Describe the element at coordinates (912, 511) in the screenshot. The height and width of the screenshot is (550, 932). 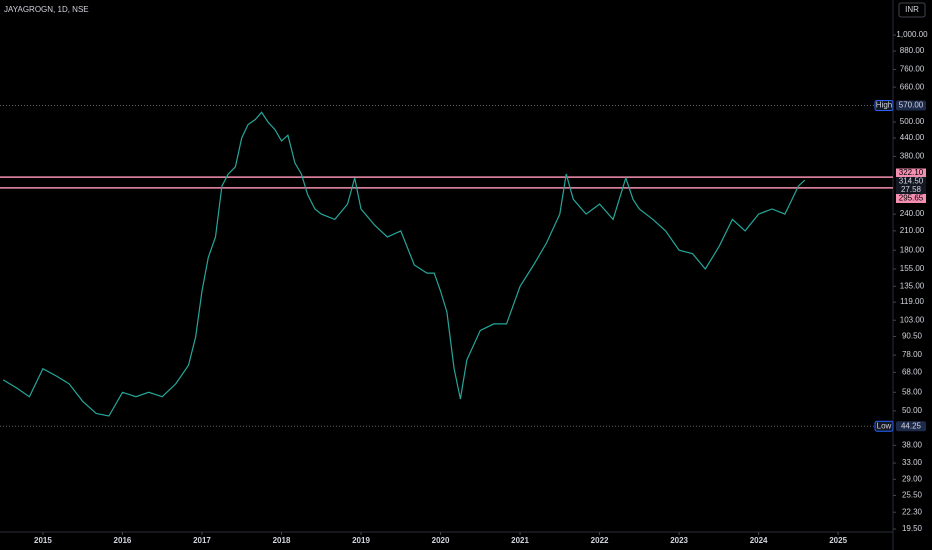
I see `y-tick-label: 22.30` at that location.